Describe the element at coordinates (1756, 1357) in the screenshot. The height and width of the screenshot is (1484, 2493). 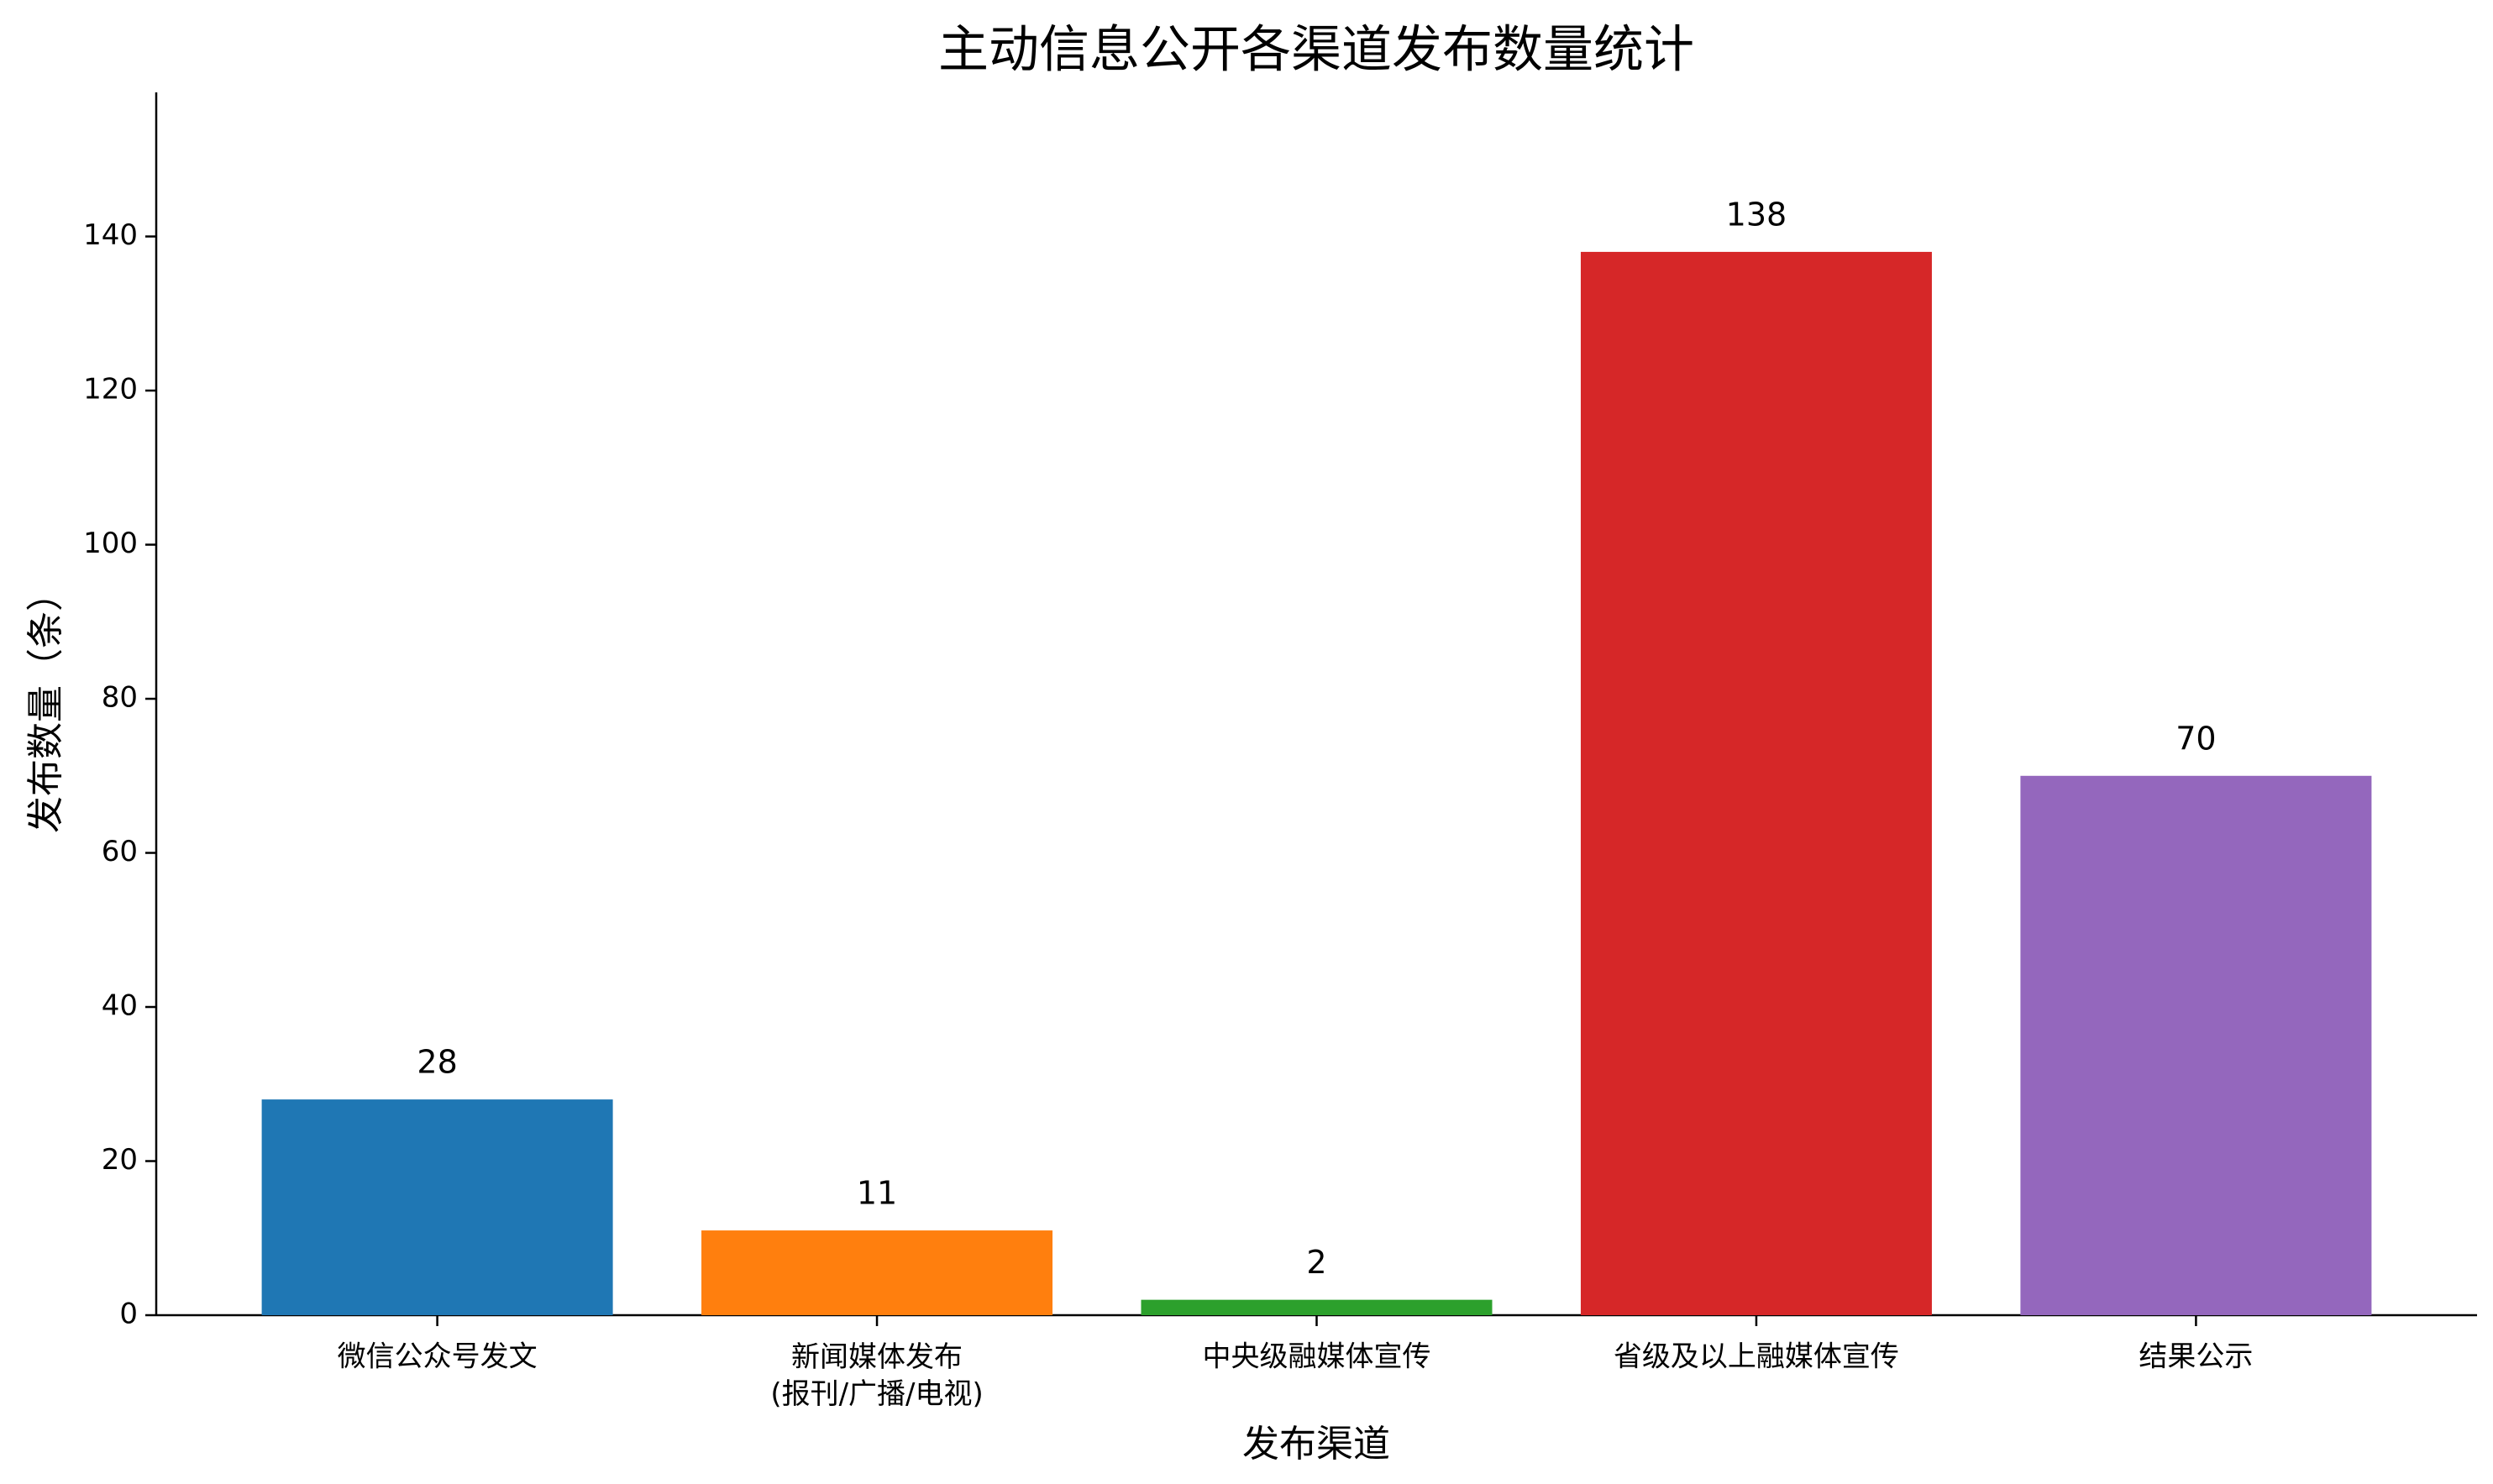
I see `x-tick-label: 省级及以上融媒体宣传` at that location.